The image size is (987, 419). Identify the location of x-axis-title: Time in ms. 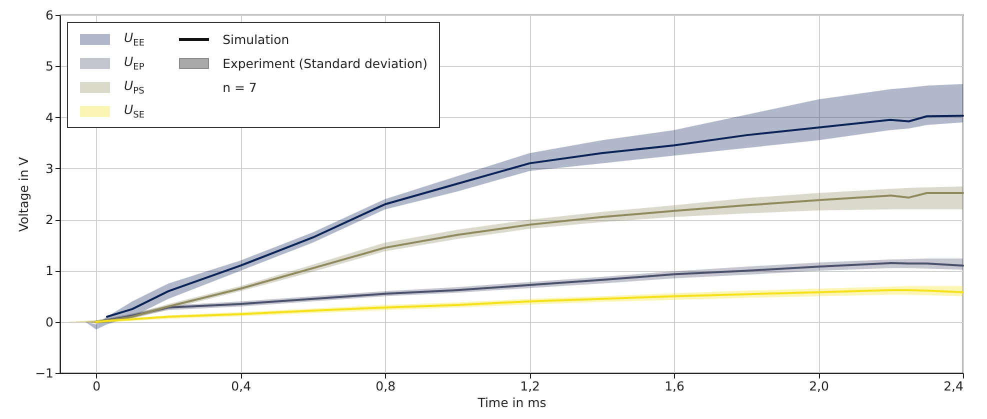
(511, 402).